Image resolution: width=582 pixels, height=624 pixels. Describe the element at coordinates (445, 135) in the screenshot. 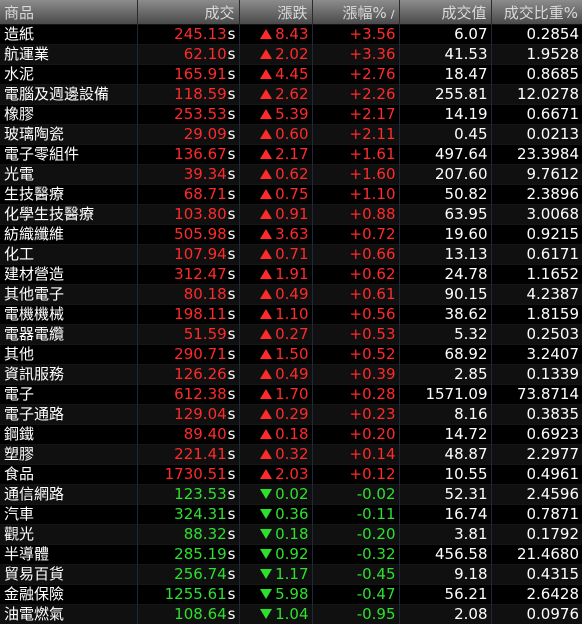

I see `amount-cell: 0.45` at that location.